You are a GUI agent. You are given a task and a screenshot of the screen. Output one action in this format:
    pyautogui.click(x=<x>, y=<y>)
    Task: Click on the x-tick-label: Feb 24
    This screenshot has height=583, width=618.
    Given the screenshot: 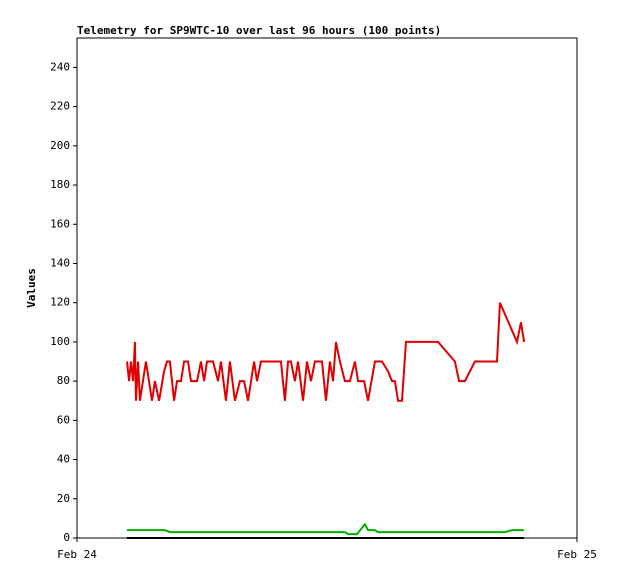 What is the action you would take?
    pyautogui.click(x=77, y=554)
    